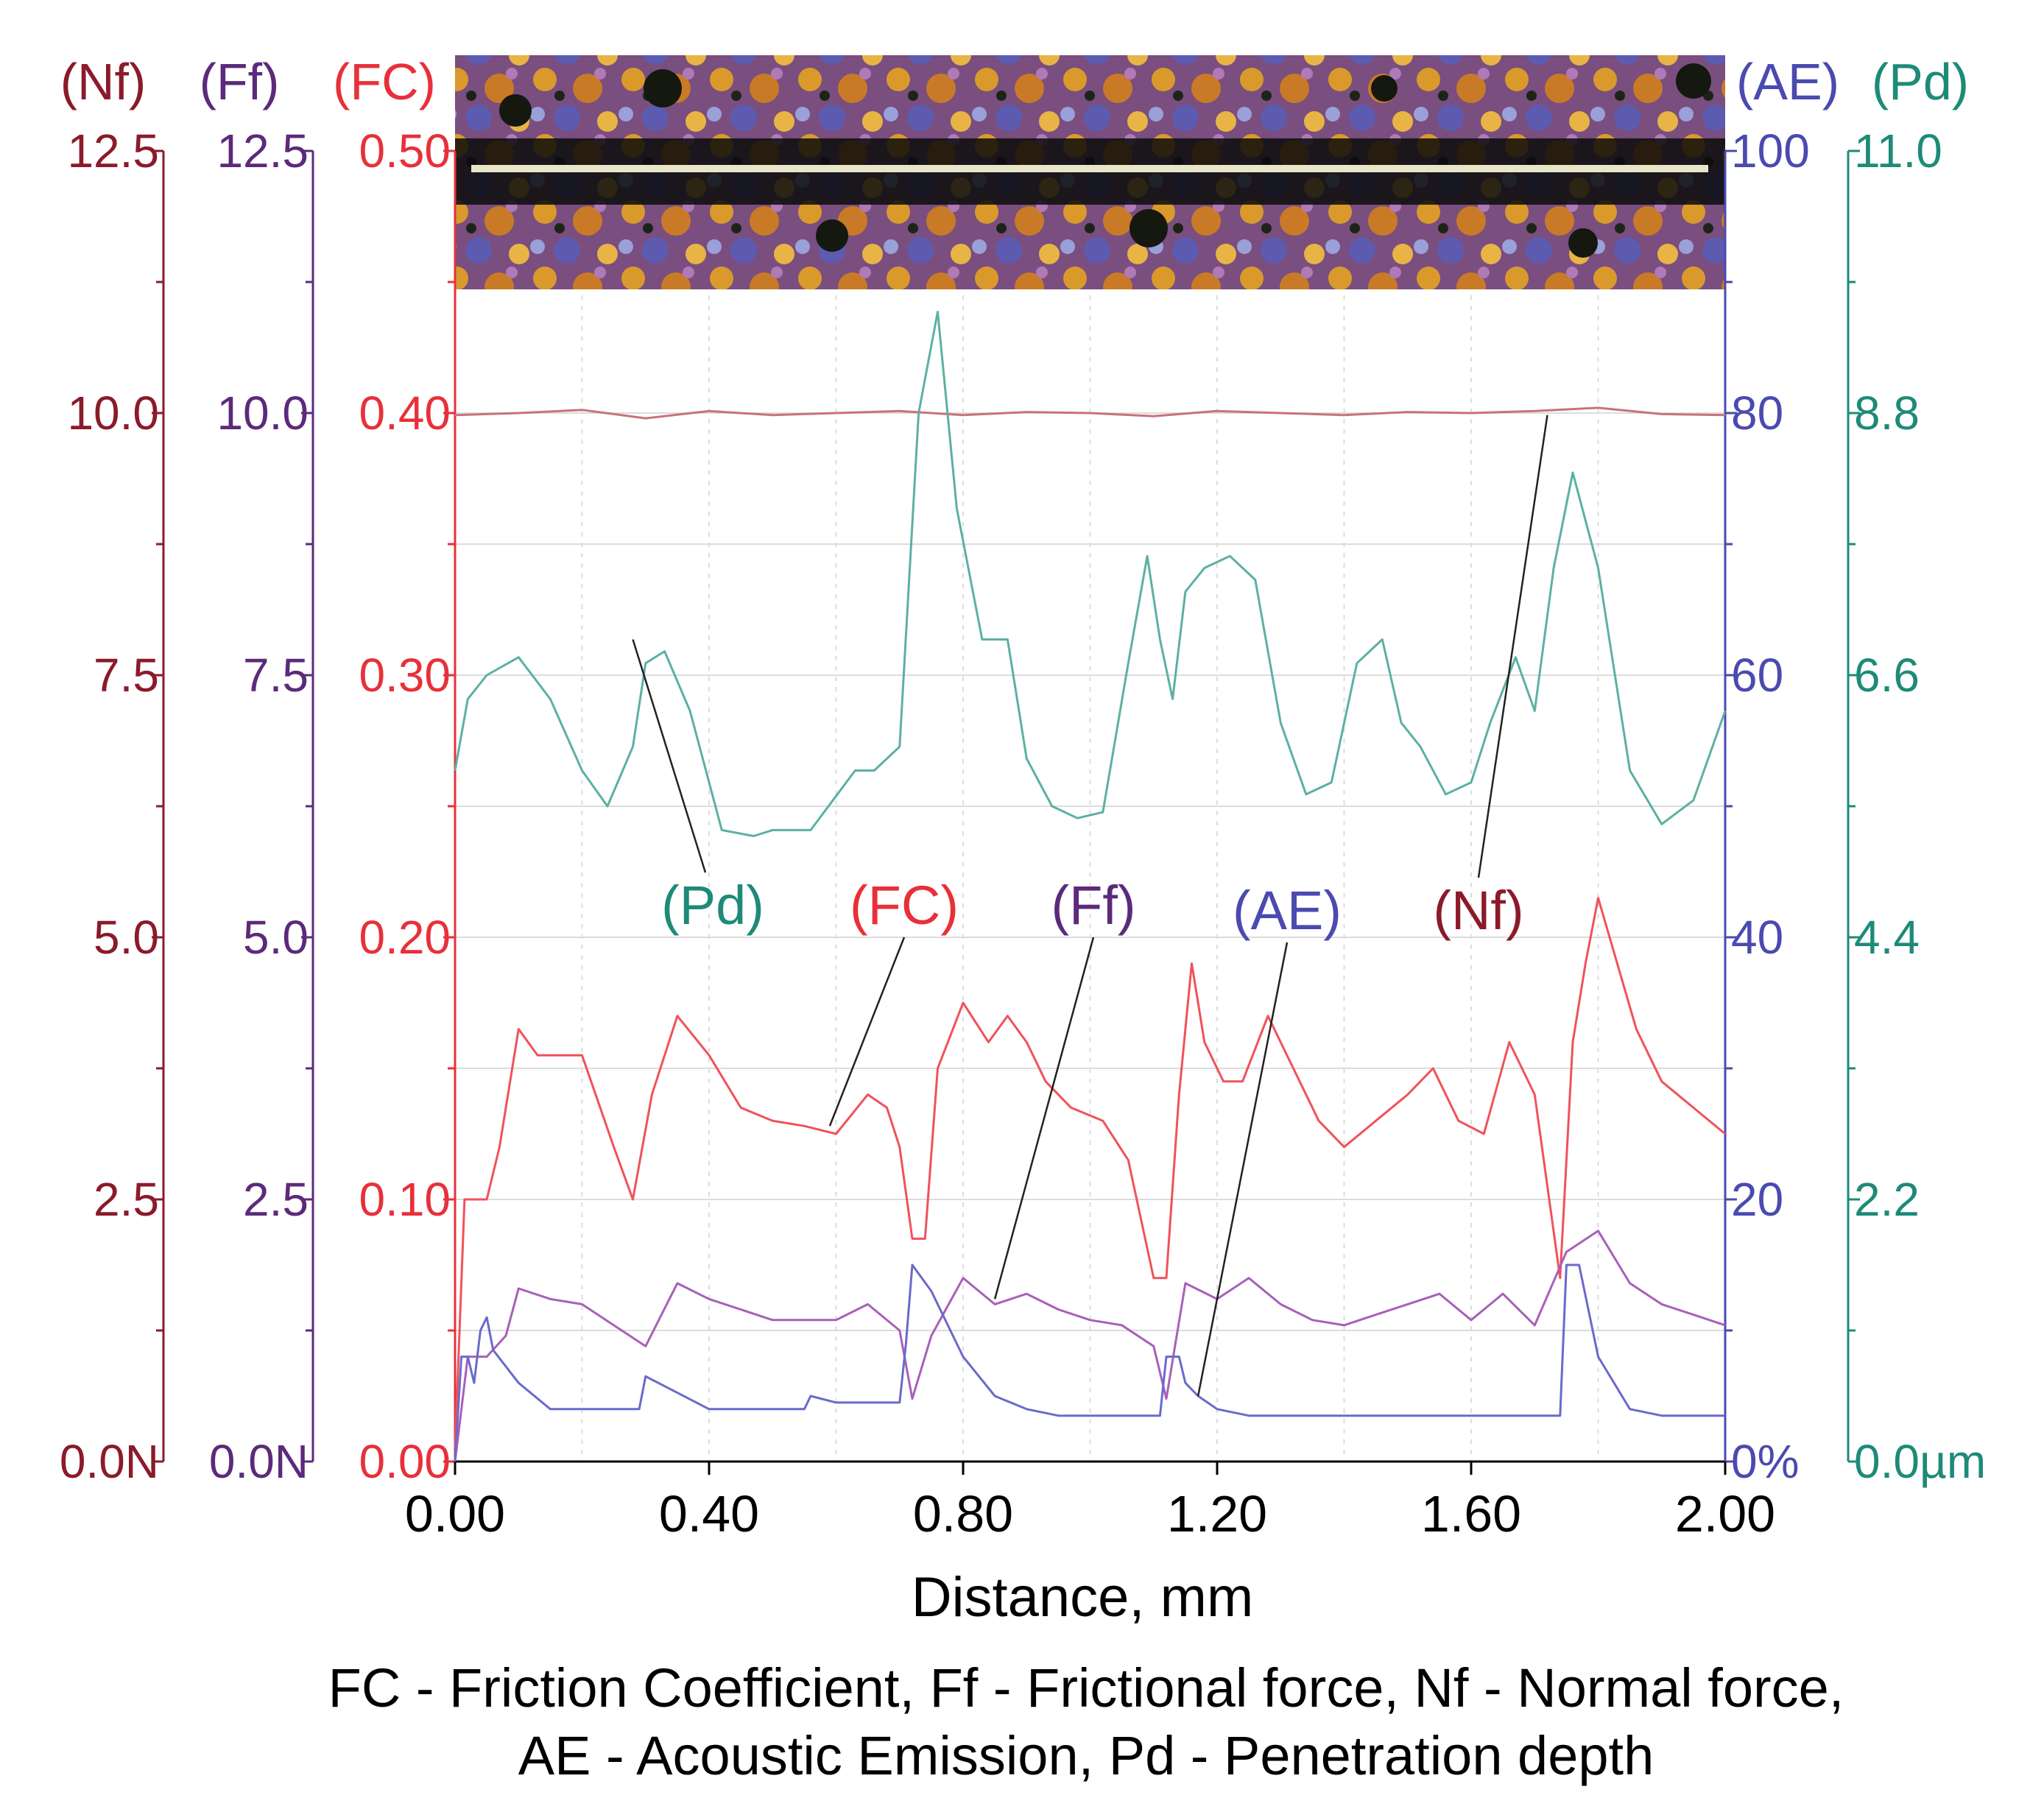 Image resolution: width=2044 pixels, height=1812 pixels. Describe the element at coordinates (1788, 82) in the screenshot. I see `axis-title-ae: (AE)` at that location.